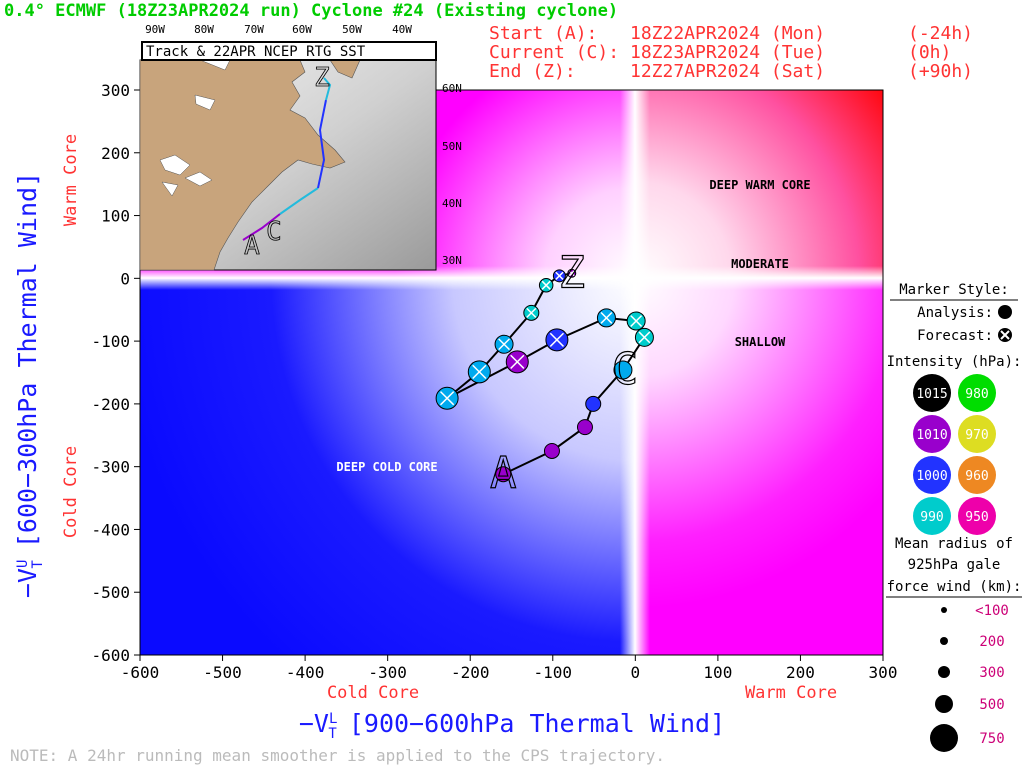  I want to click on intensity-label: 950, so click(976, 517).